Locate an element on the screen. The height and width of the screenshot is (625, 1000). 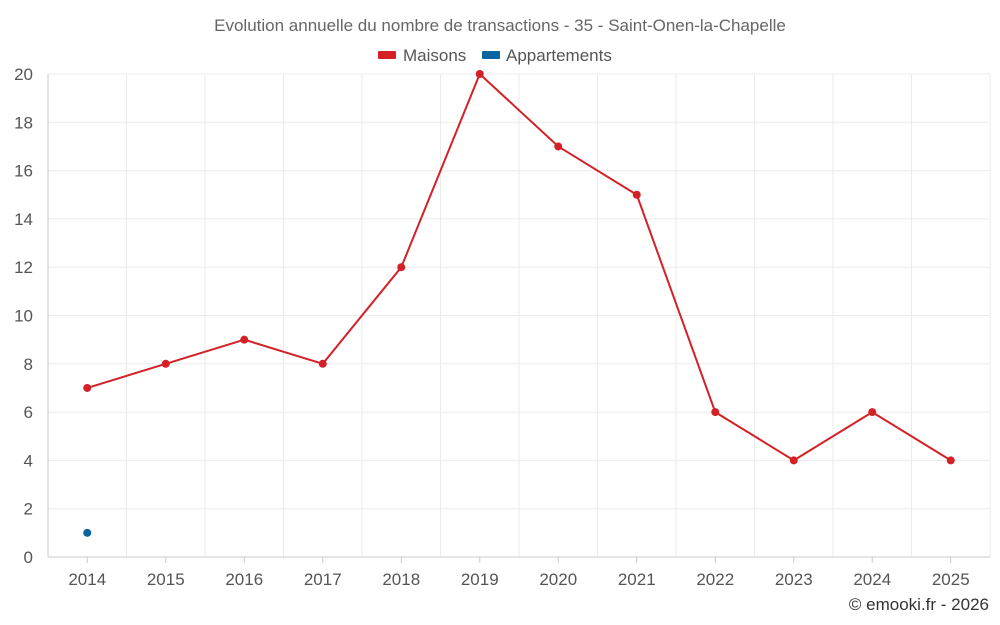
legend: Maisons Appartements is located at coordinates (495, 55).